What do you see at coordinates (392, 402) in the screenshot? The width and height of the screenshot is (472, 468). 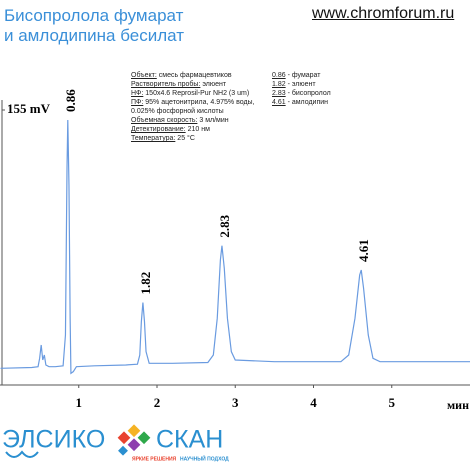 I see `x-tick-label: 5` at bounding box center [392, 402].